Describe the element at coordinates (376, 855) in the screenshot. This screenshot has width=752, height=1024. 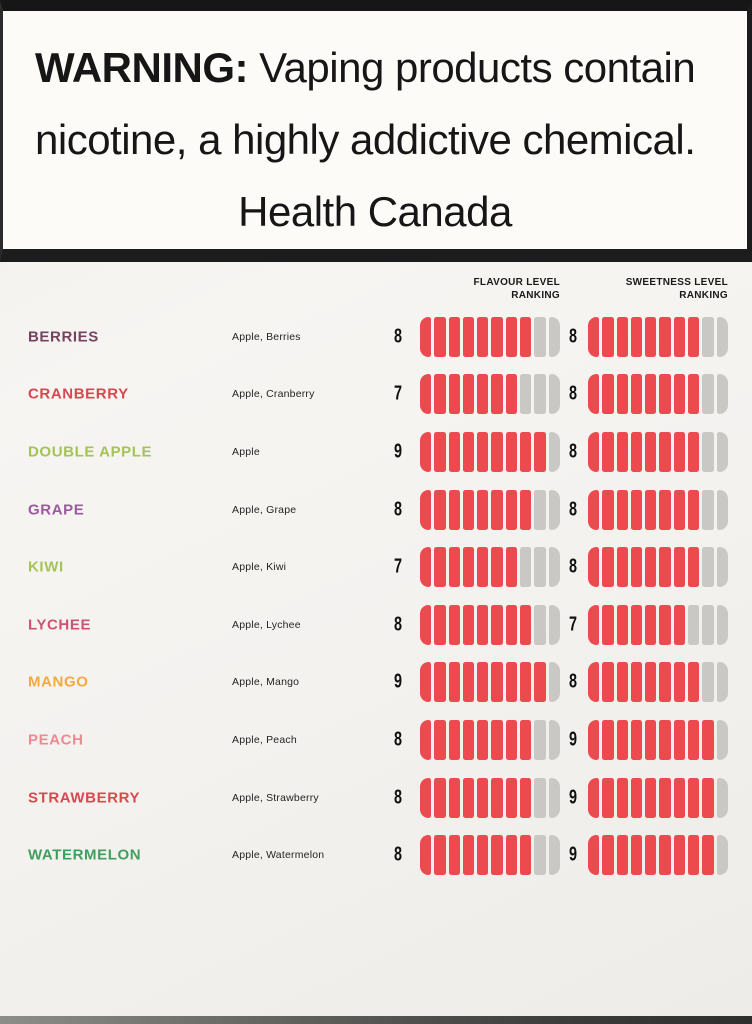
I see `flavour-row: WATERMELON Apple, Watermelon 8 9` at that location.